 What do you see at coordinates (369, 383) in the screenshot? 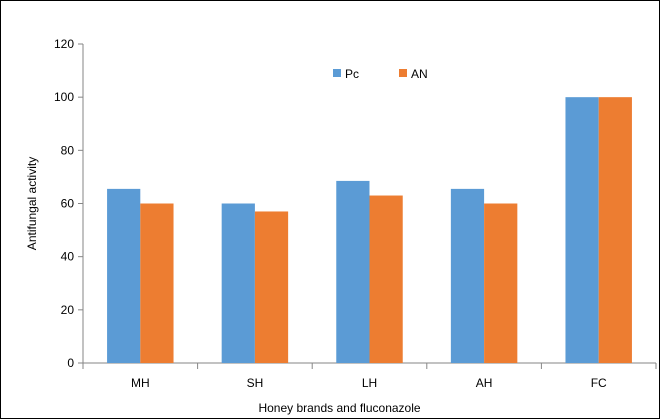
I see `x-category-label: LH` at bounding box center [369, 383].